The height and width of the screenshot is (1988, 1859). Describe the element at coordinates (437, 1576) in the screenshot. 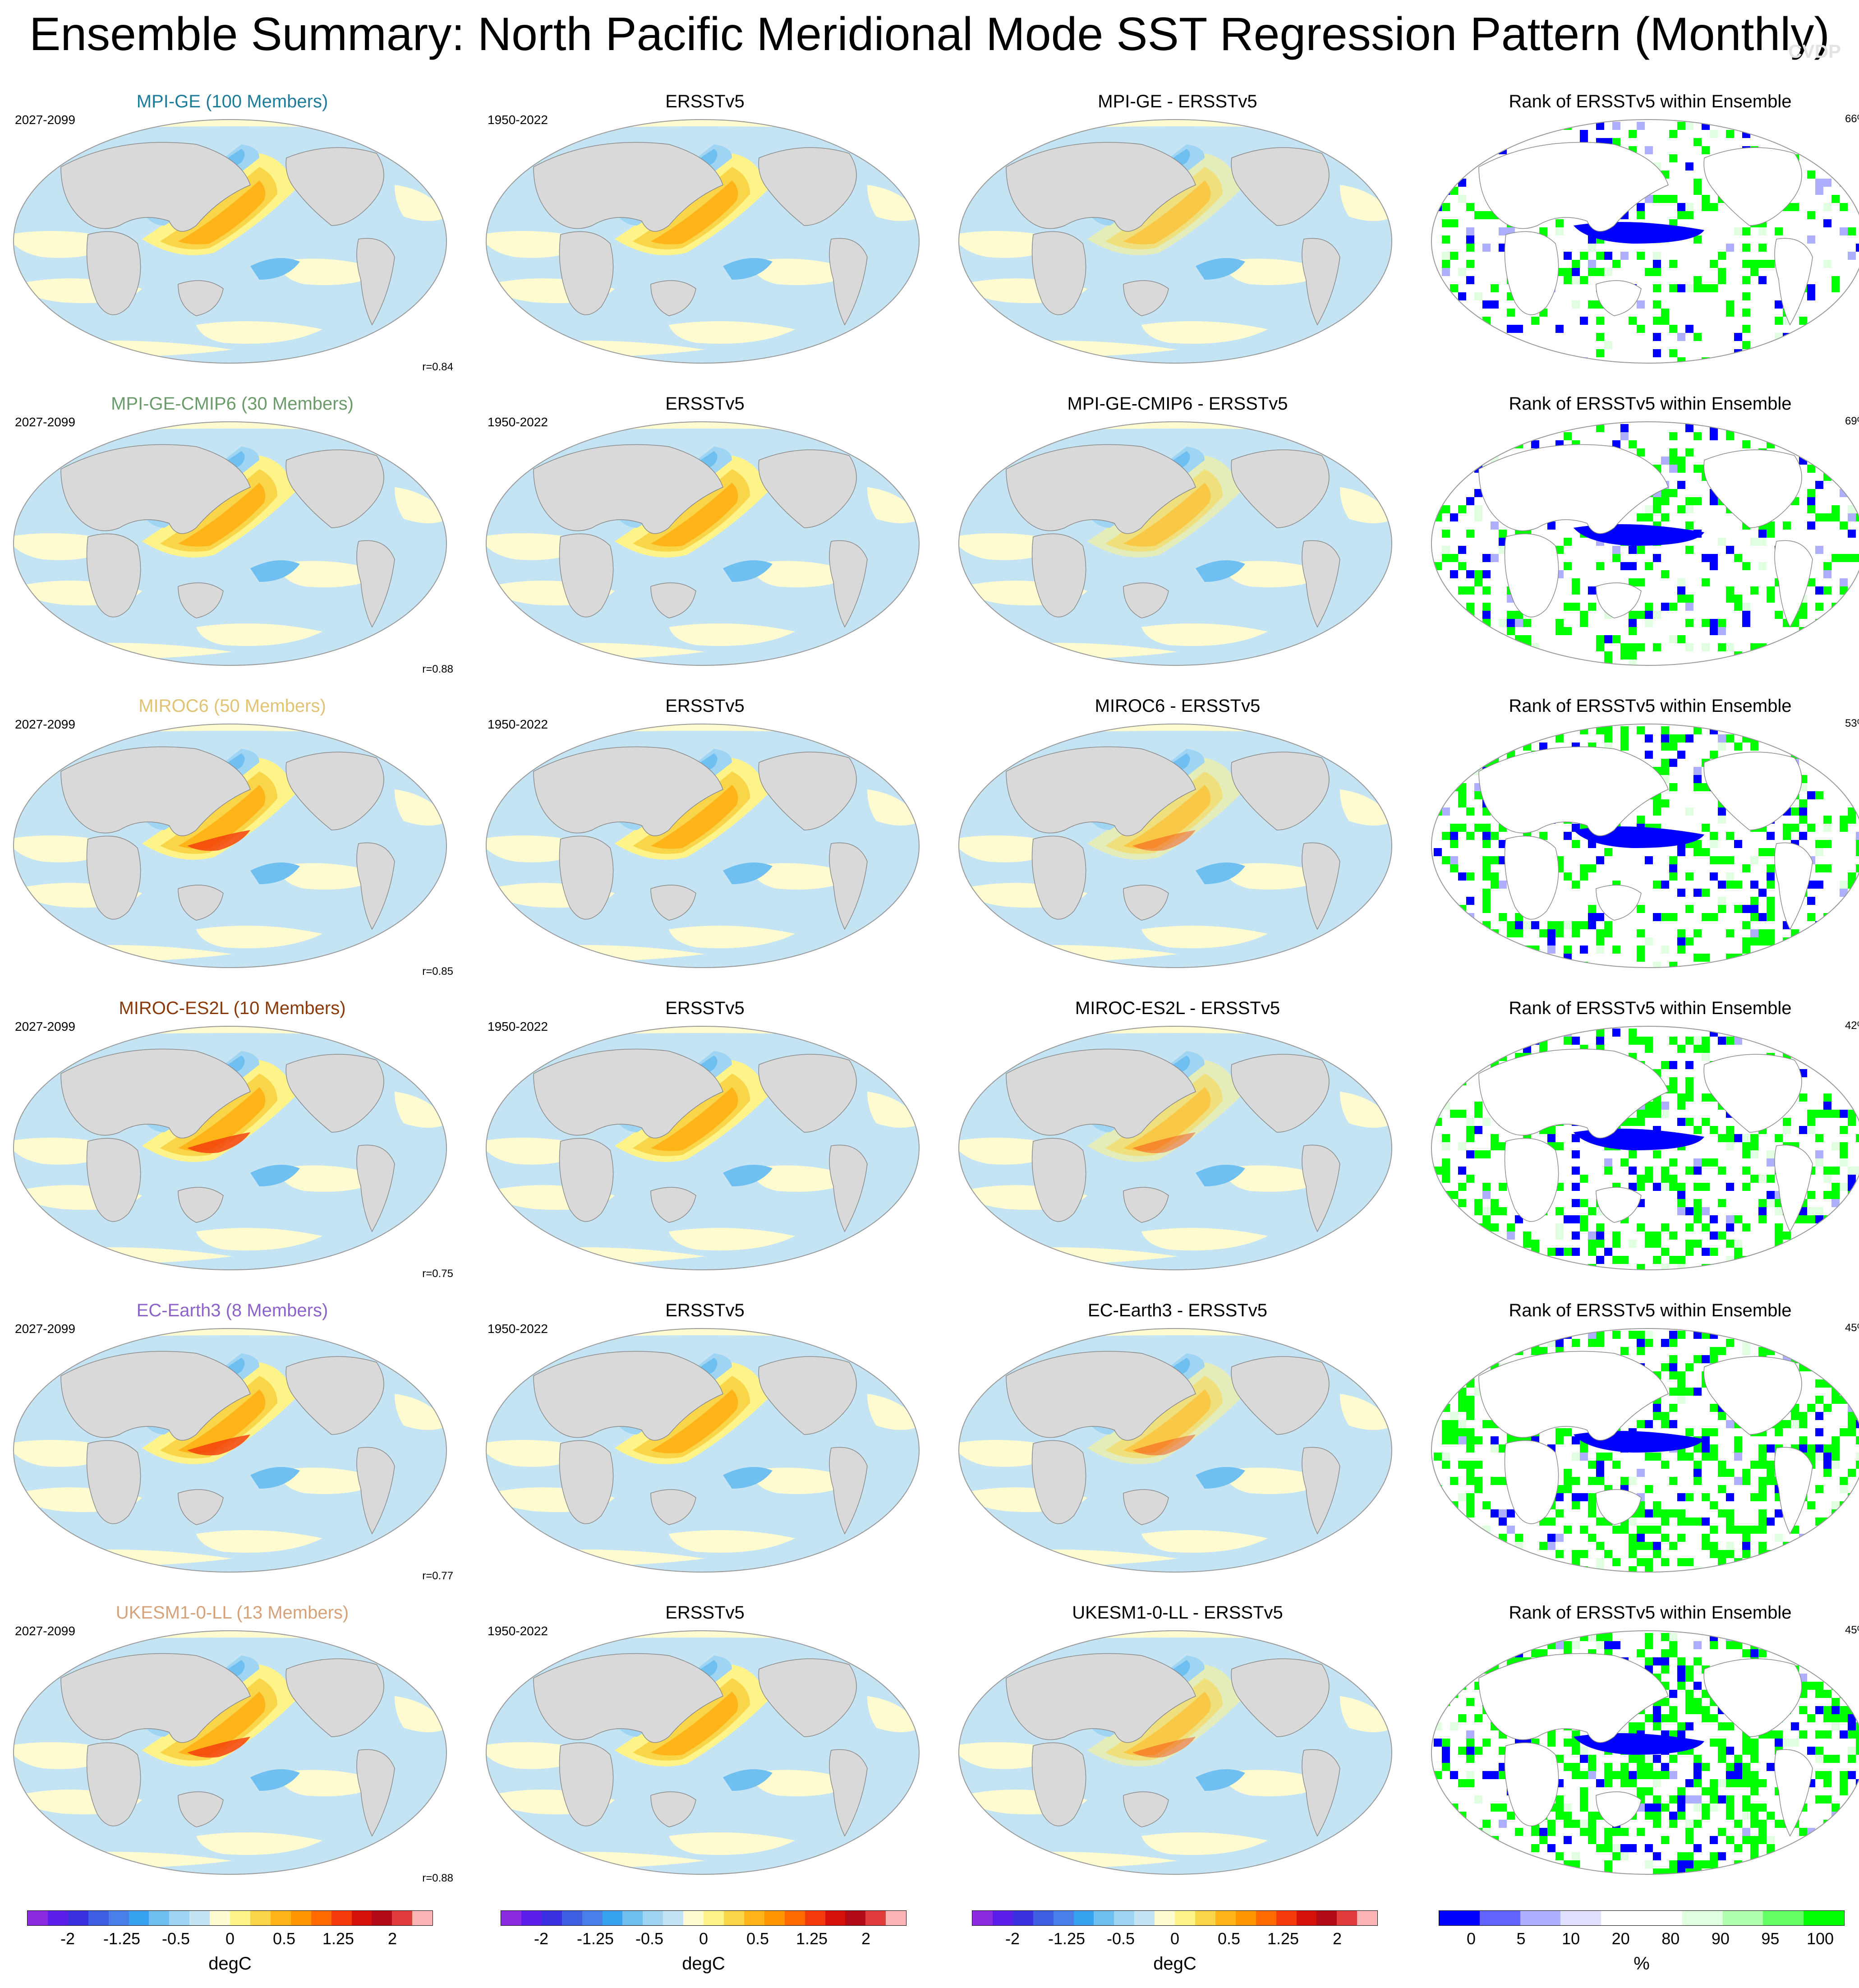

I see `pattern-correlation-label: r=0.77` at that location.